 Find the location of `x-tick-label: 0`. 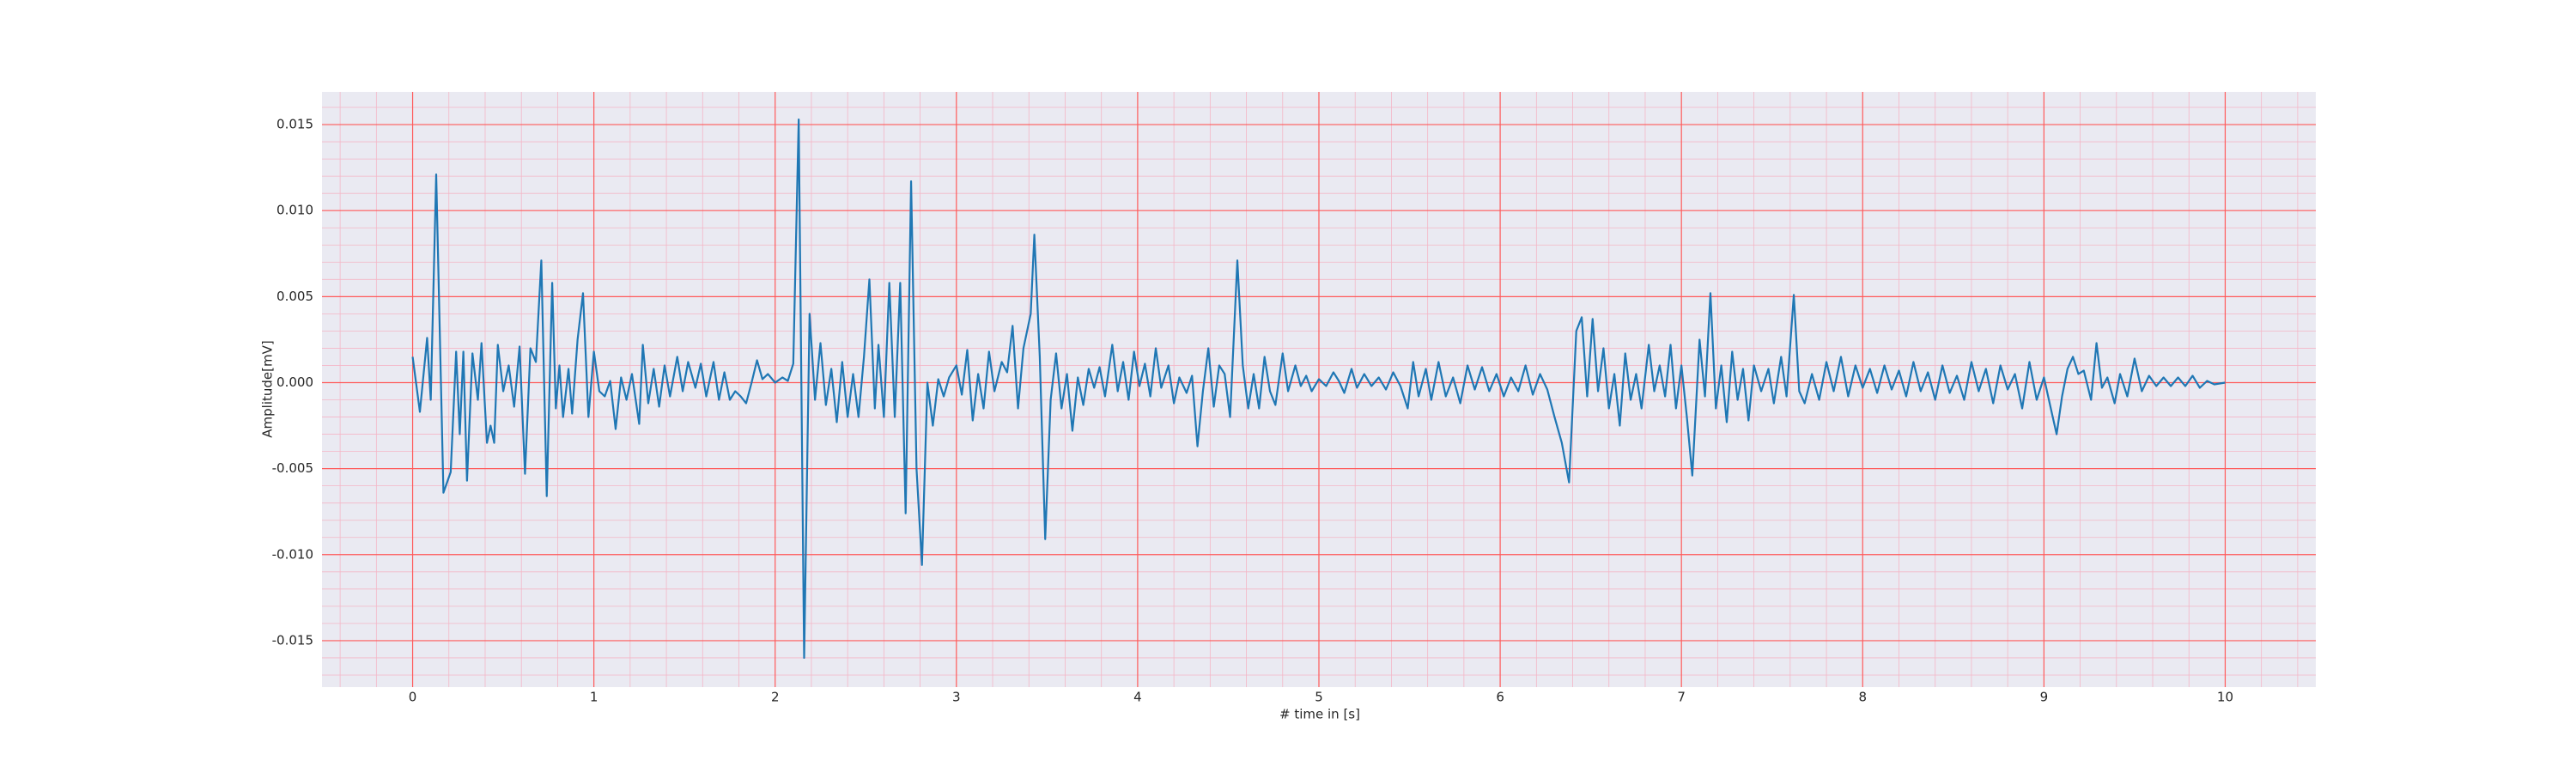

x-tick-label: 0 is located at coordinates (413, 697).